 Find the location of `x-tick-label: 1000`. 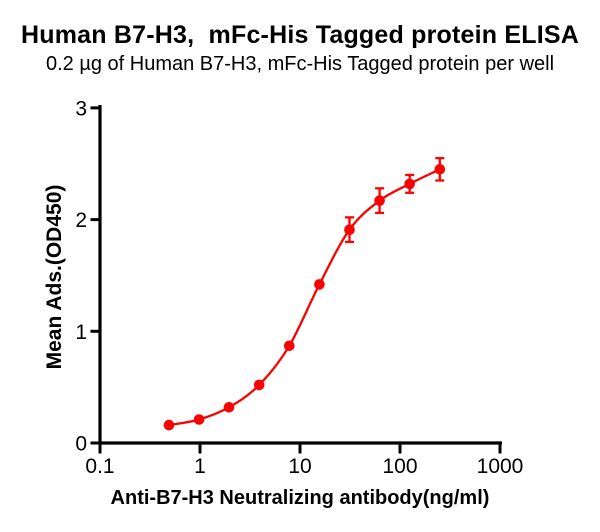

x-tick-label: 1000 is located at coordinates (500, 466).